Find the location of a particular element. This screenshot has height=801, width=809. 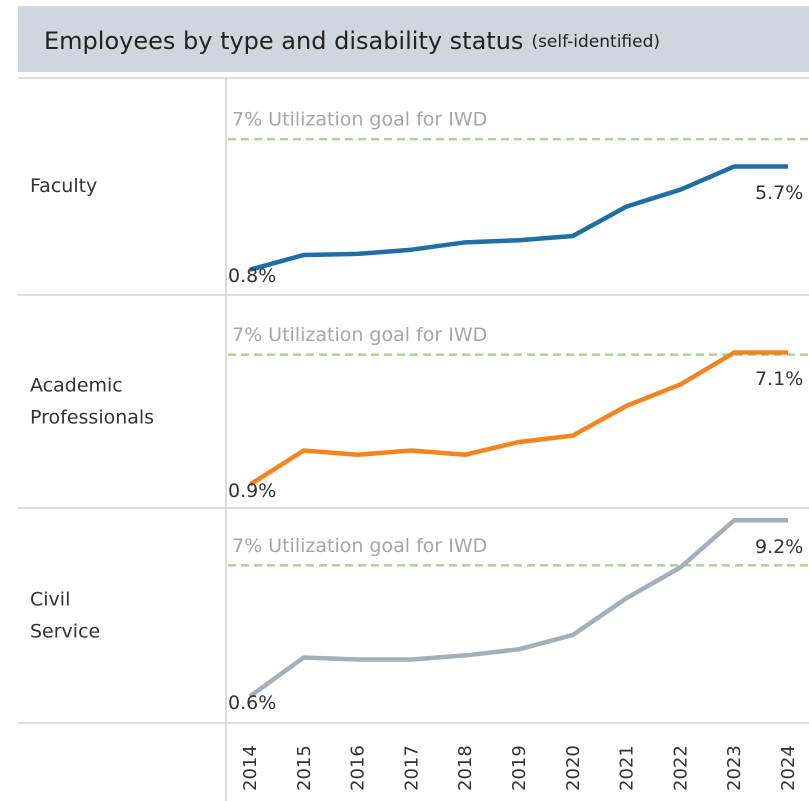

x-tick-label: 2016 is located at coordinates (358, 768).